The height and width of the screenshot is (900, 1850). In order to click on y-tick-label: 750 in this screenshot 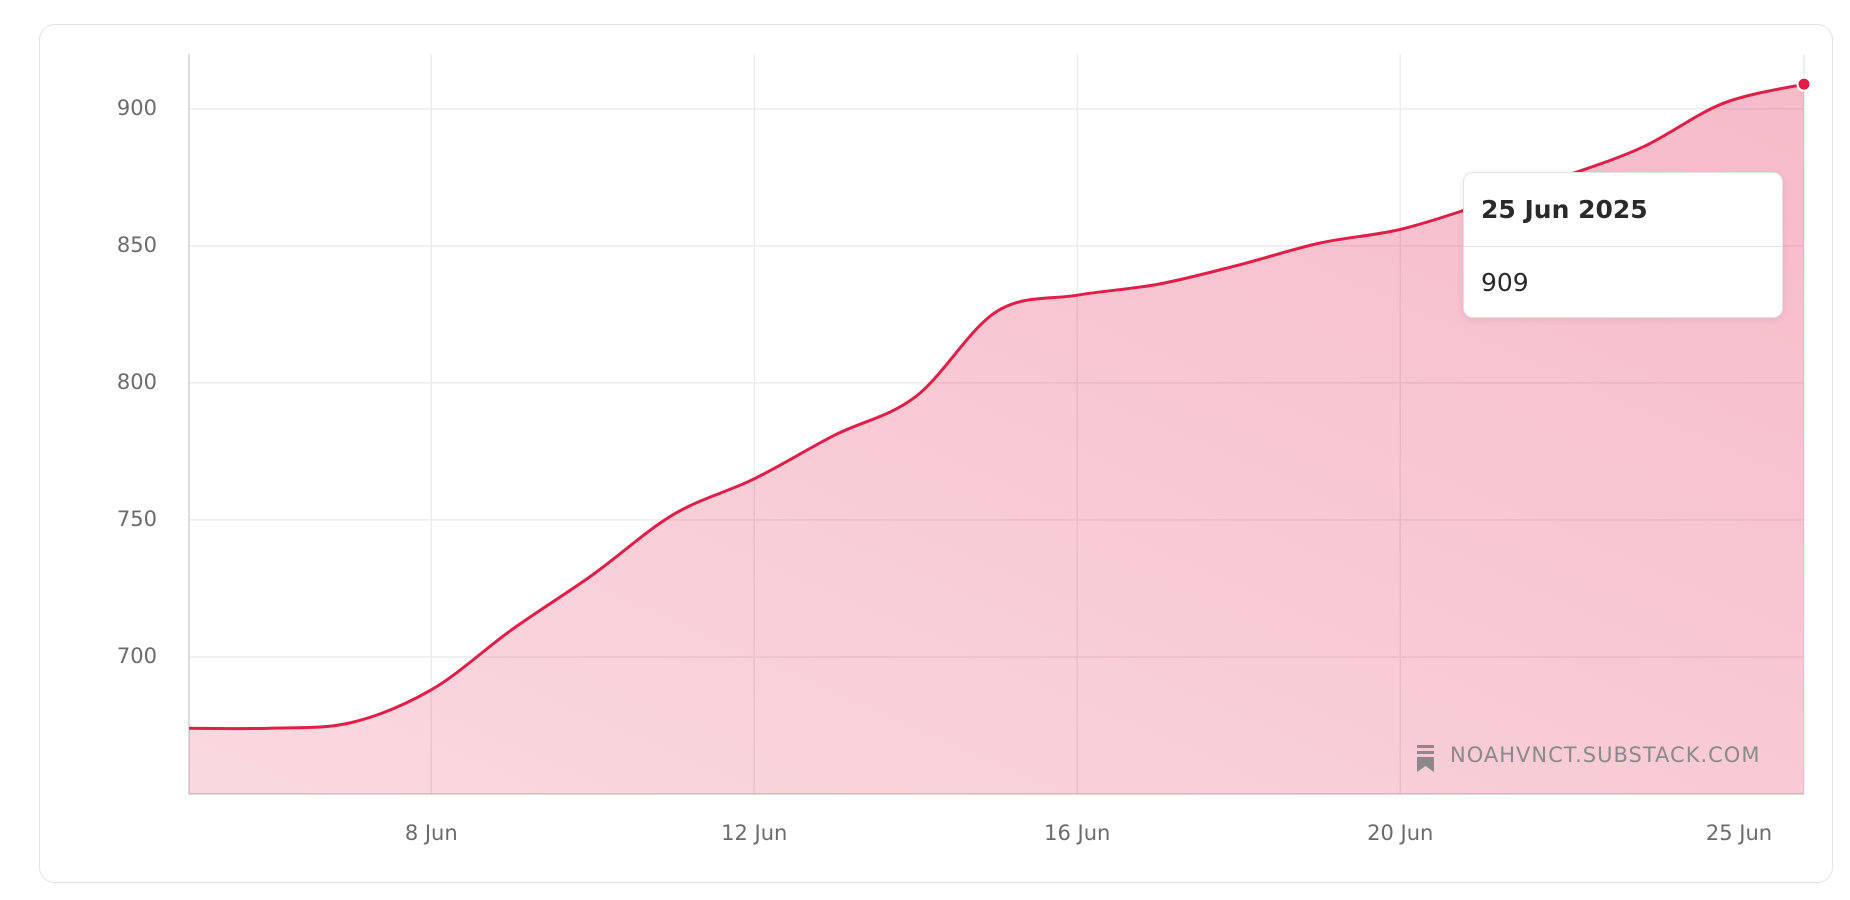, I will do `click(137, 519)`.